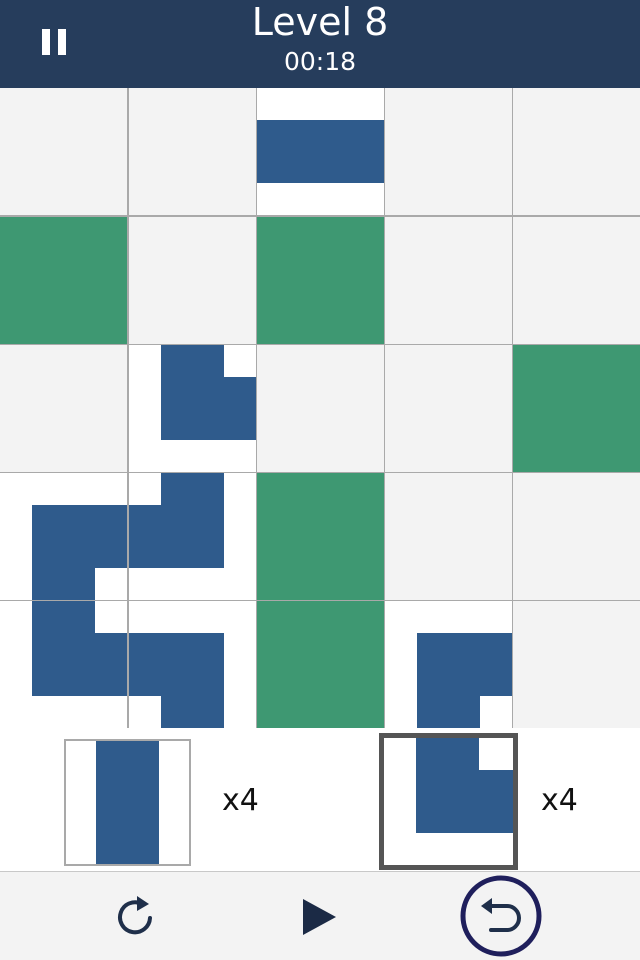 This screenshot has height=960, width=640. I want to click on pause-button, so click(55, 43).